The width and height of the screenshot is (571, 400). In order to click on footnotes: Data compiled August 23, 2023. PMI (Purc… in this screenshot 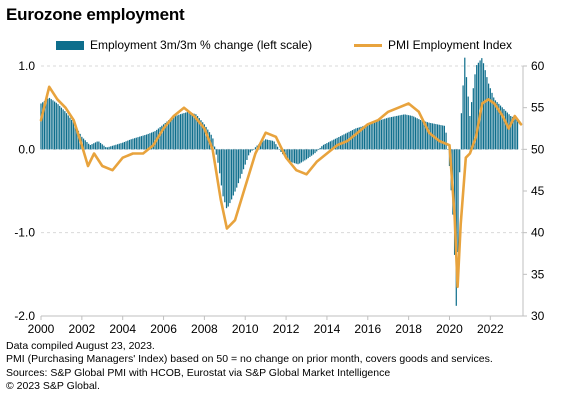, I will do `click(249, 367)`.